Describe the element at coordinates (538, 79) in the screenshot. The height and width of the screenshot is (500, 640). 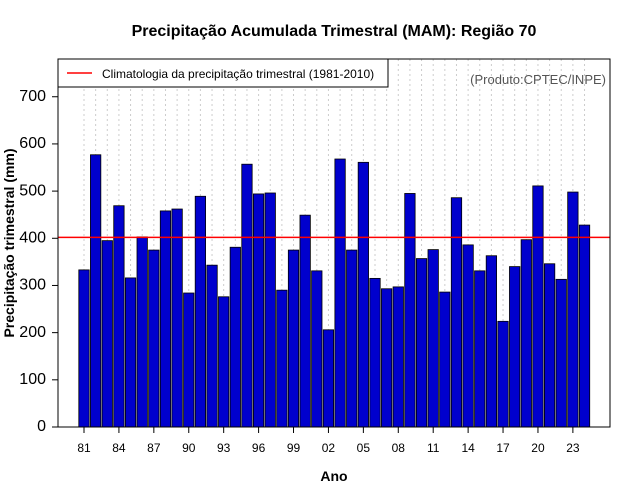
I see `product-credit: (Produto:CPTEC/INPE)` at that location.